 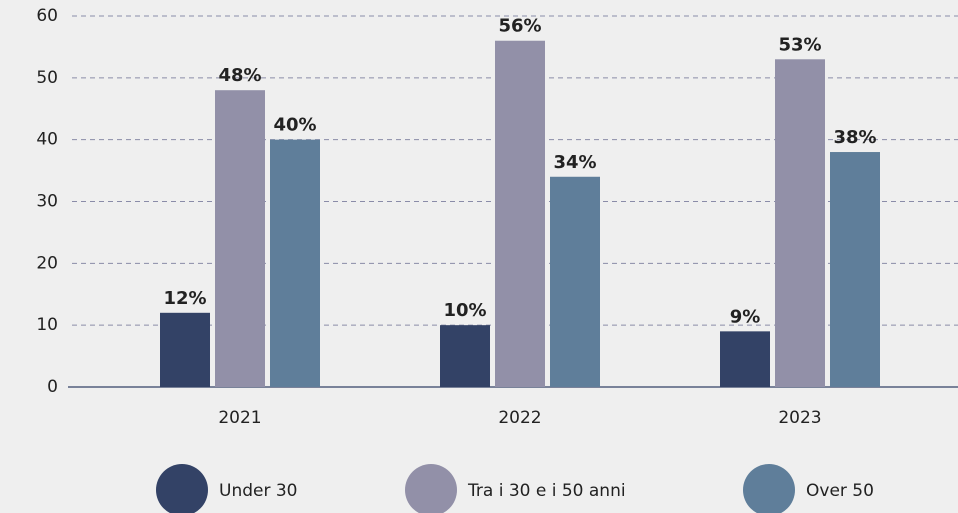 I want to click on y-tick-label: 50, so click(x=47, y=78).